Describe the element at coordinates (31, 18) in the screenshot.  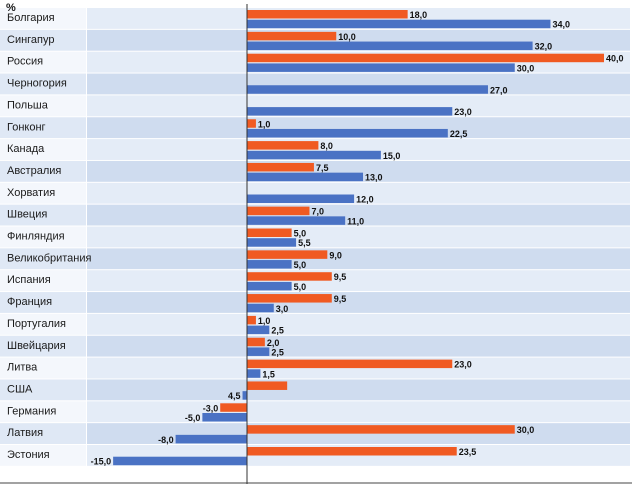
I see `category-label: Болгария` at that location.